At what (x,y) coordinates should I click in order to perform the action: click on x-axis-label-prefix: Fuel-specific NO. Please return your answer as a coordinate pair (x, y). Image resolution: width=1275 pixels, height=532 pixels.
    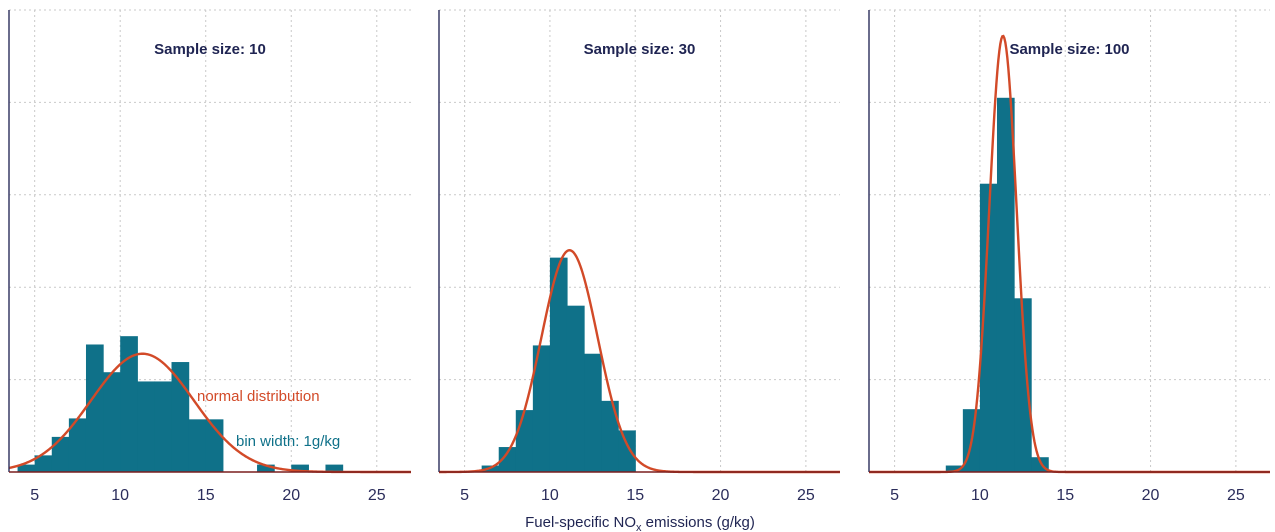
    Looking at the image, I should click on (580, 522).